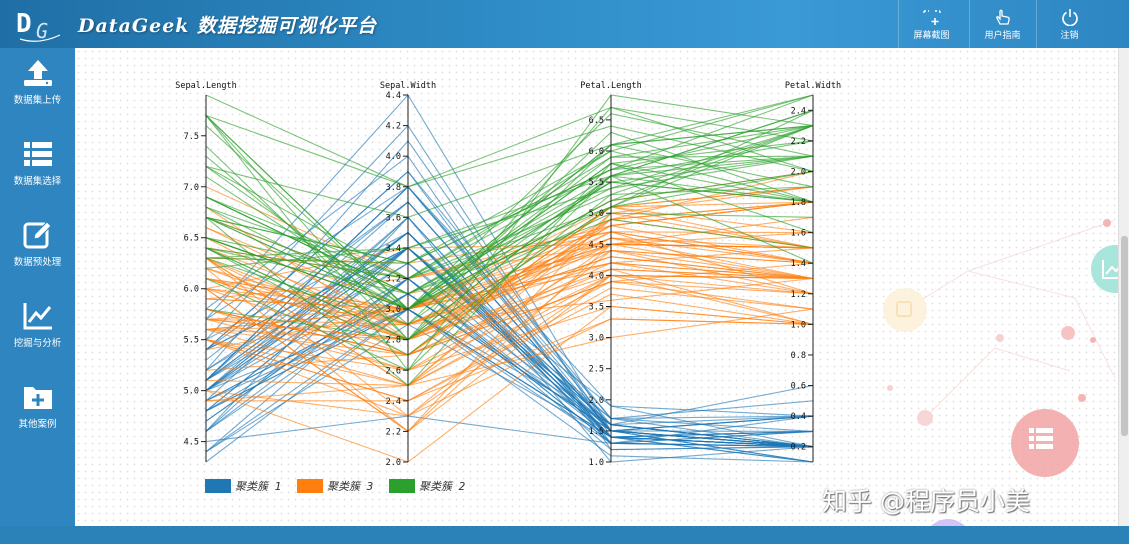 This screenshot has width=1129, height=544. I want to click on legend-label: 聚类簇 2, so click(442, 486).